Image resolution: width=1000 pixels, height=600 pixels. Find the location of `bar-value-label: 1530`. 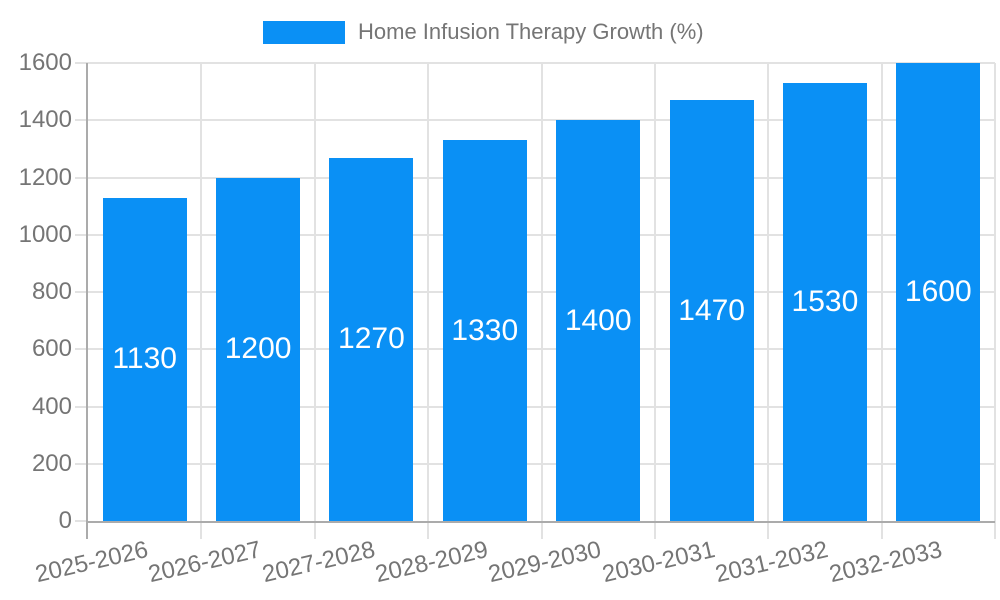

bar-value-label: 1530 is located at coordinates (825, 301).